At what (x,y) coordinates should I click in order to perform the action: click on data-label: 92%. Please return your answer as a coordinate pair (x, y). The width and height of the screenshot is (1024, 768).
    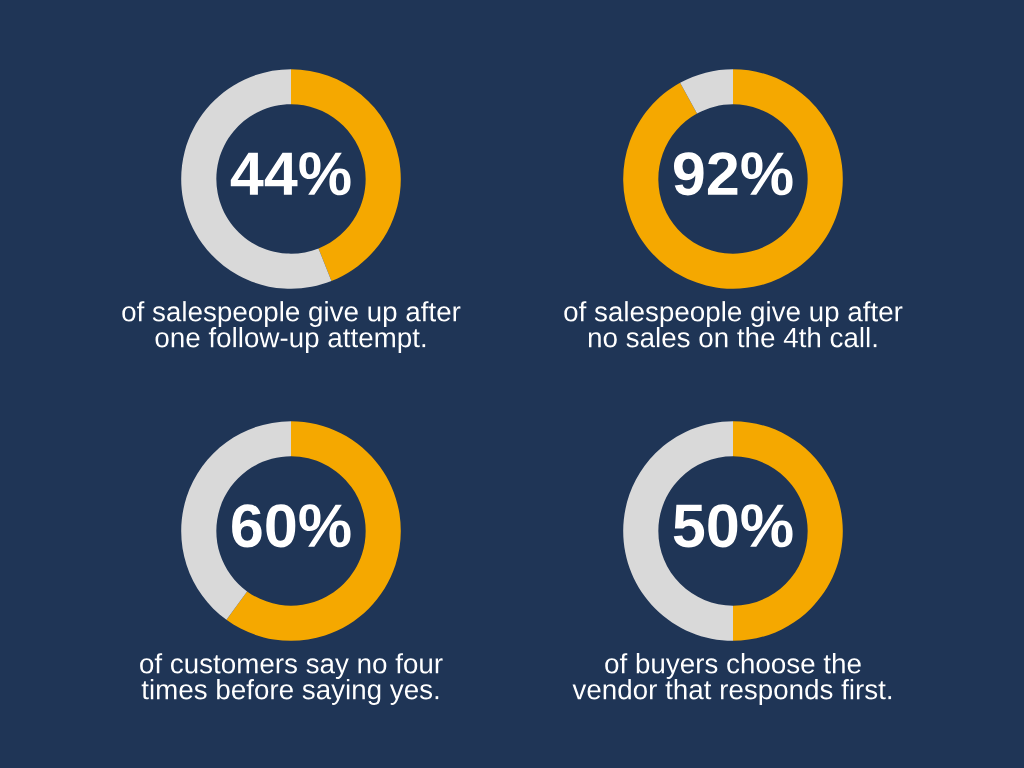
    Looking at the image, I should click on (733, 174).